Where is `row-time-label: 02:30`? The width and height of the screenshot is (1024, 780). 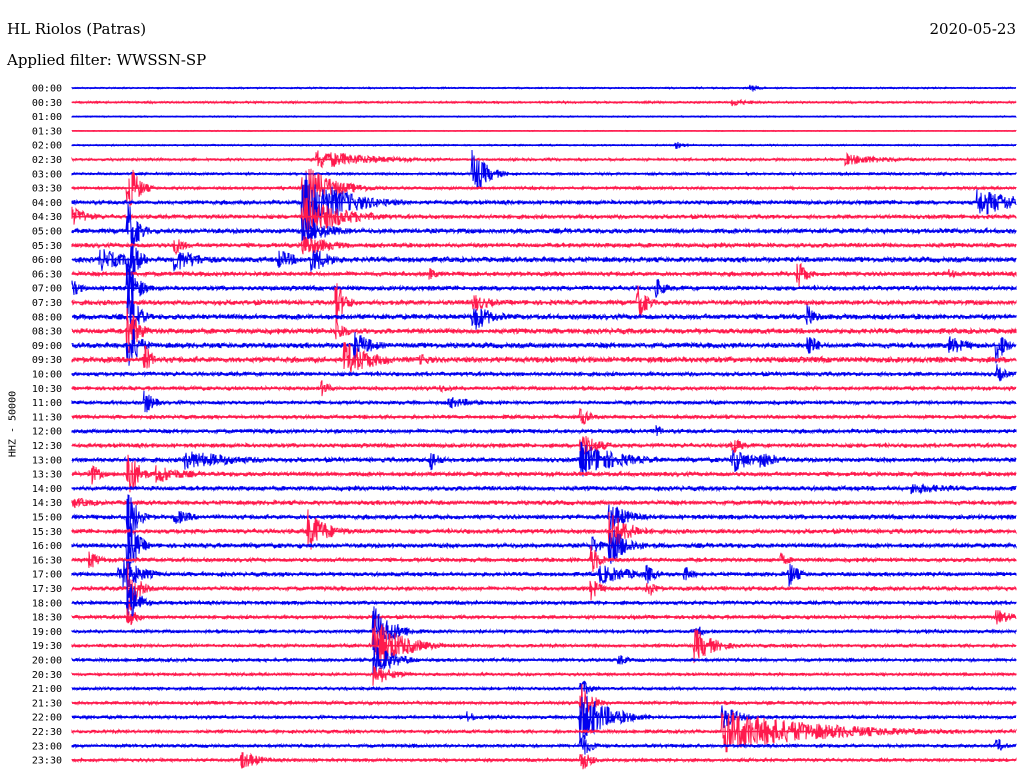
row-time-label: 02:30 is located at coordinates (47, 160).